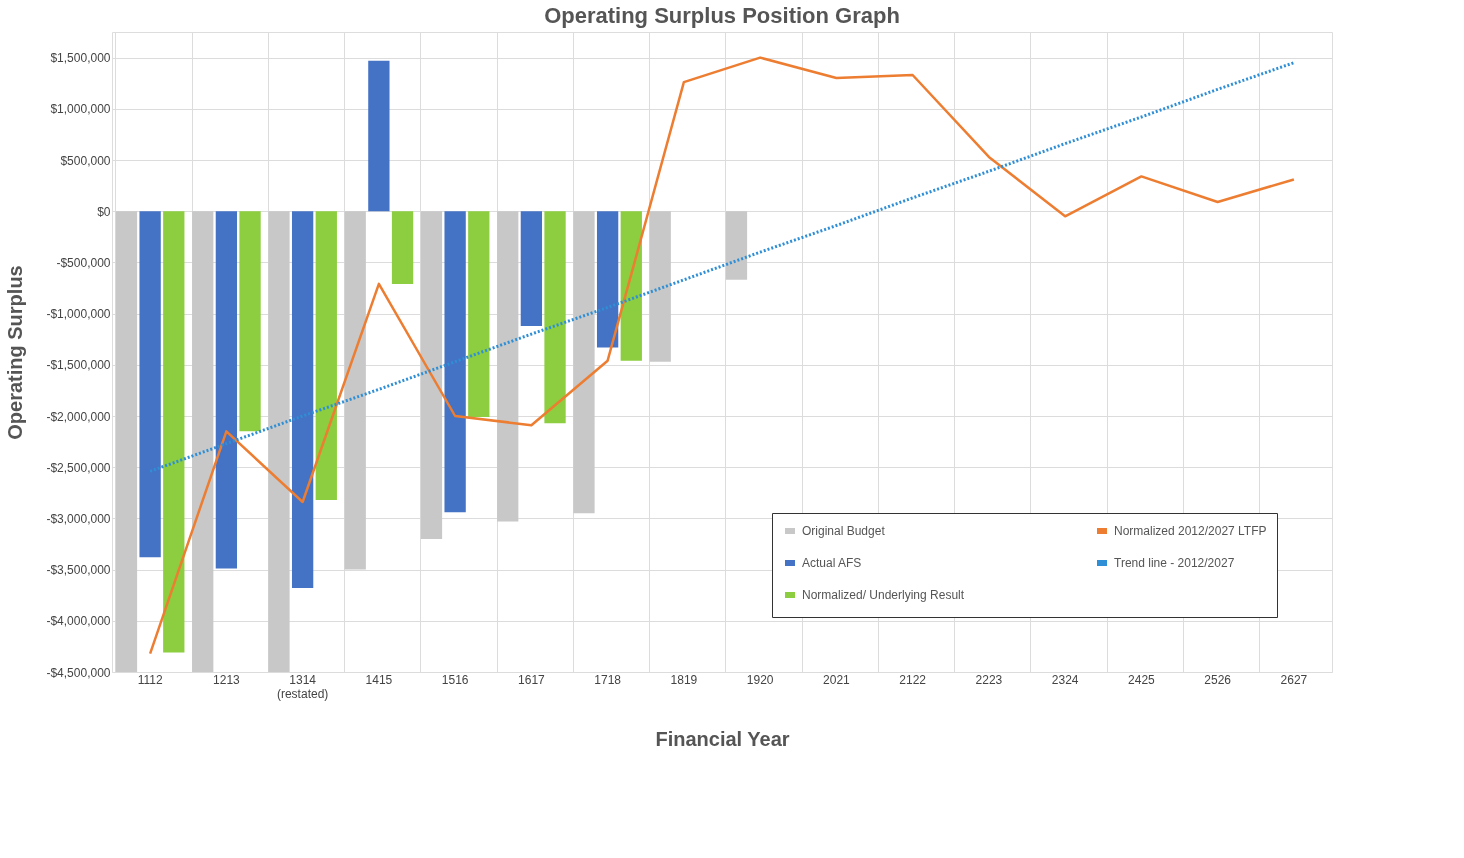  I want to click on y-tick-label: -$2,000,000, so click(78, 416).